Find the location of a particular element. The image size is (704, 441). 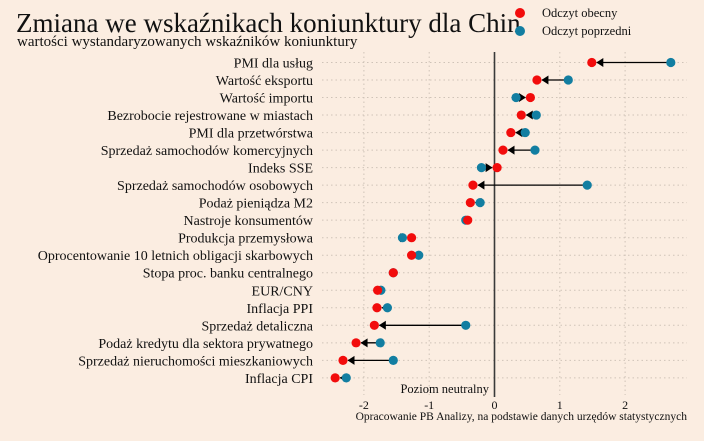

category-label: EUR/CNY is located at coordinates (282, 291).